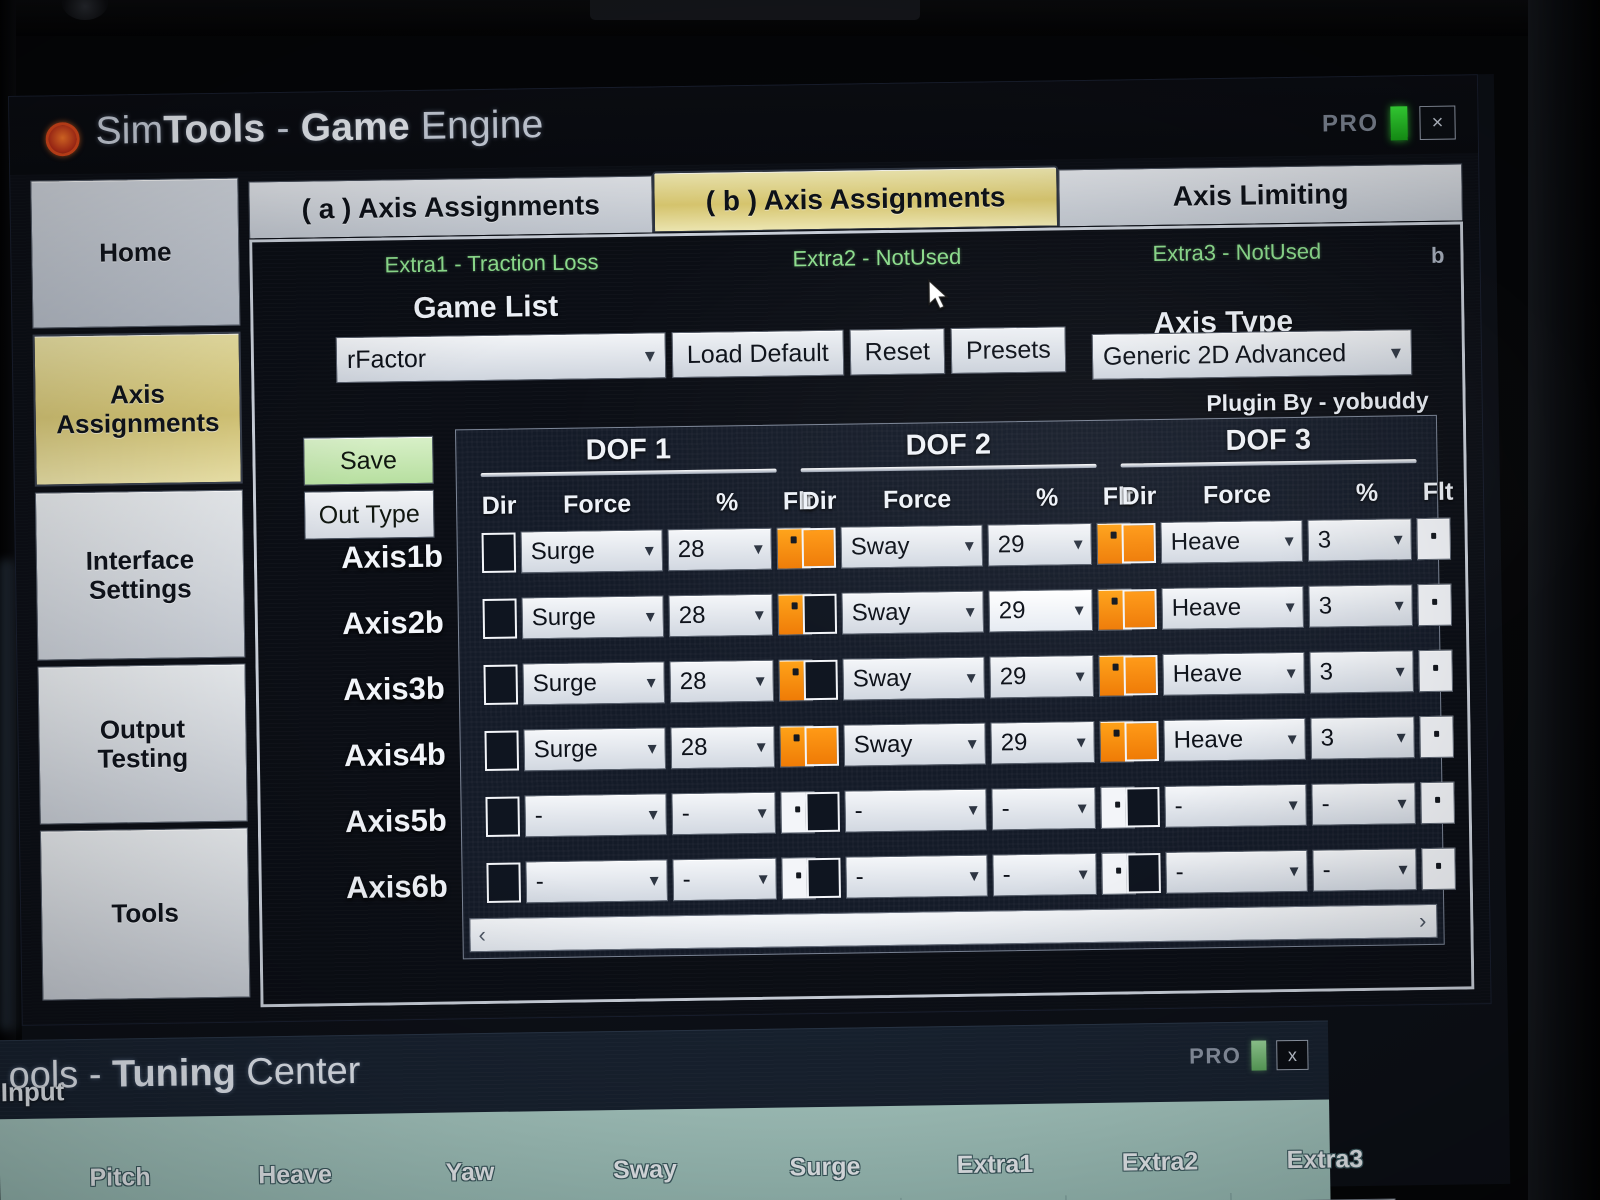 Image resolution: width=1600 pixels, height=1200 pixels. What do you see at coordinates (1261, 195) in the screenshot?
I see `tab-axis-limiting: Axis Limiting` at bounding box center [1261, 195].